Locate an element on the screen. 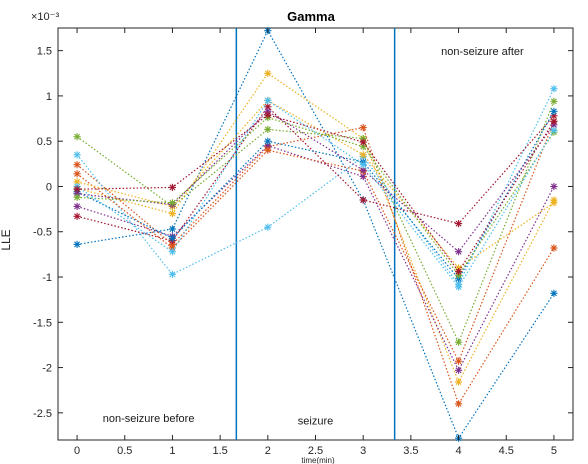  x-tick-label: 0.5 is located at coordinates (124, 451).